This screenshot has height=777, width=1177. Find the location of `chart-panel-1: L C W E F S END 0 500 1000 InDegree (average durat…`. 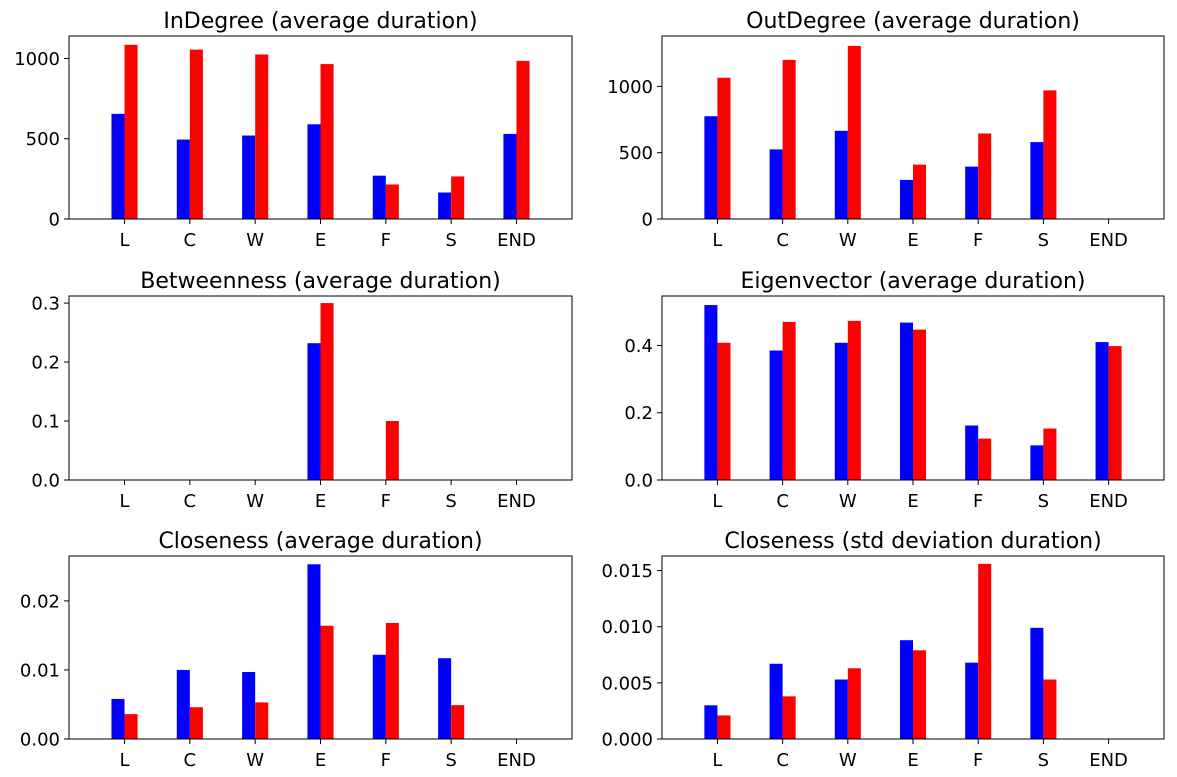

chart-panel-1: L C W E F S END 0 500 1000 InDegree (average durat… is located at coordinates (293, 130).